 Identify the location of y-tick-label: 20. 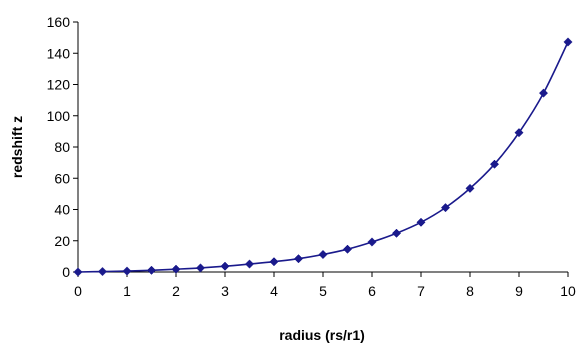
(62, 241).